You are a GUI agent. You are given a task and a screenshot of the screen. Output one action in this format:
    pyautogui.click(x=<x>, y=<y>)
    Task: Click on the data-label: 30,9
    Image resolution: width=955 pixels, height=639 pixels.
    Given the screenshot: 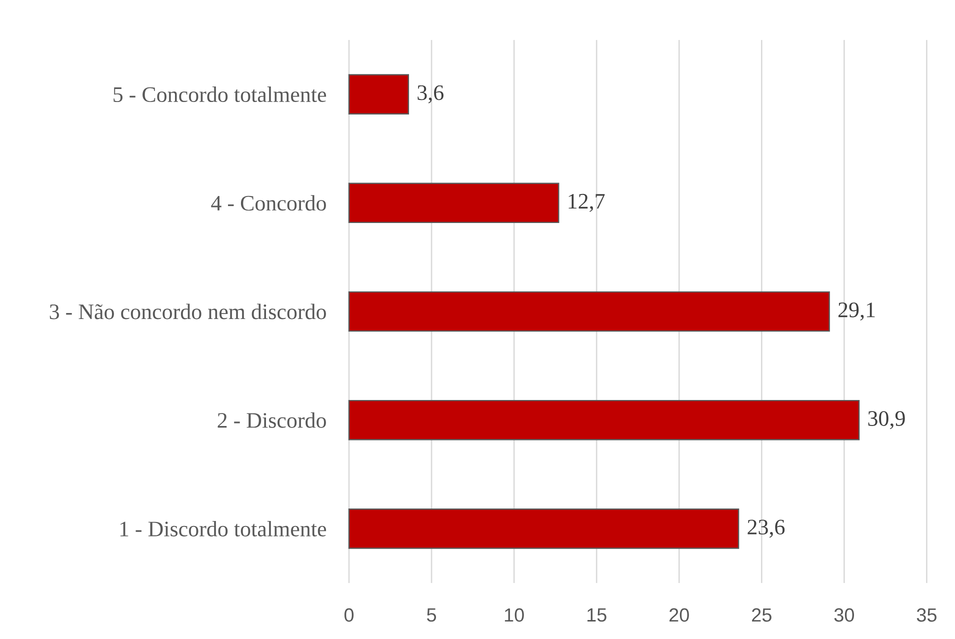 What is the action you would take?
    pyautogui.click(x=886, y=420)
    